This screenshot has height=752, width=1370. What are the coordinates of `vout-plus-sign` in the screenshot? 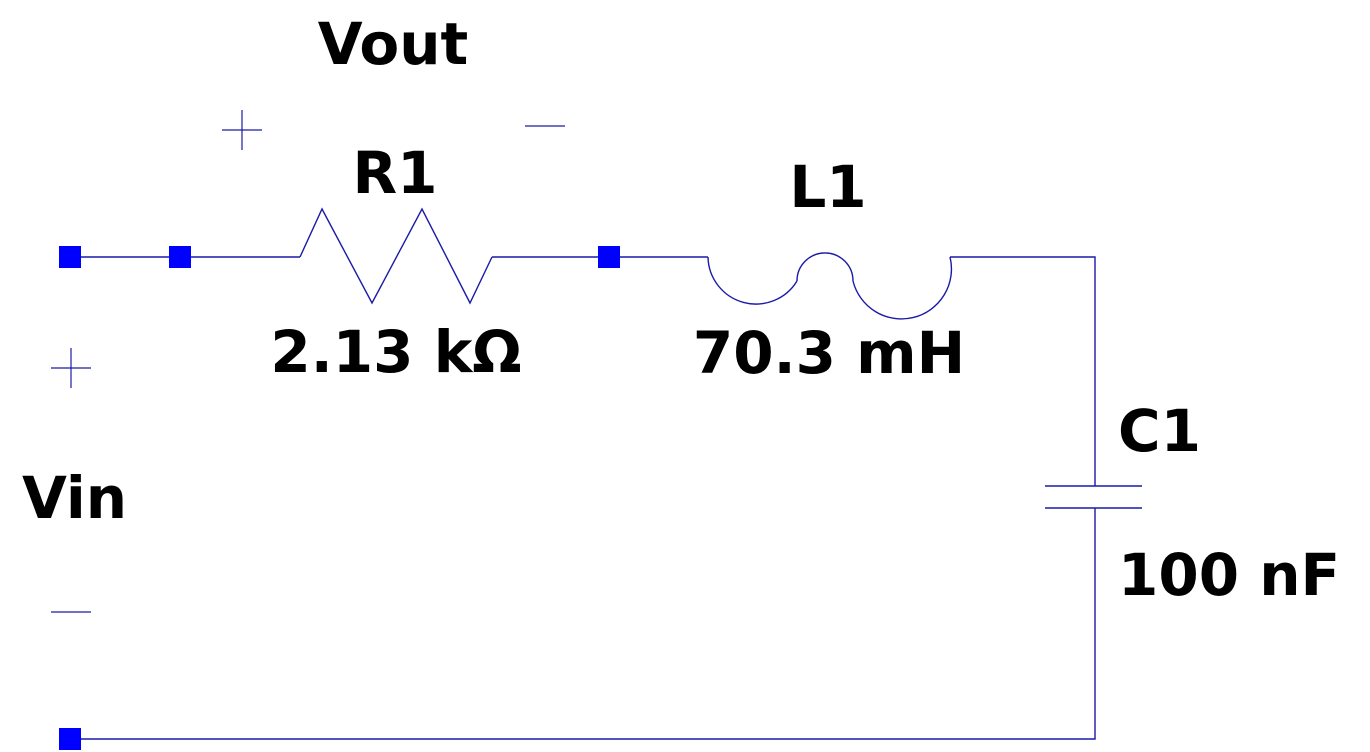 It's located at (242, 130).